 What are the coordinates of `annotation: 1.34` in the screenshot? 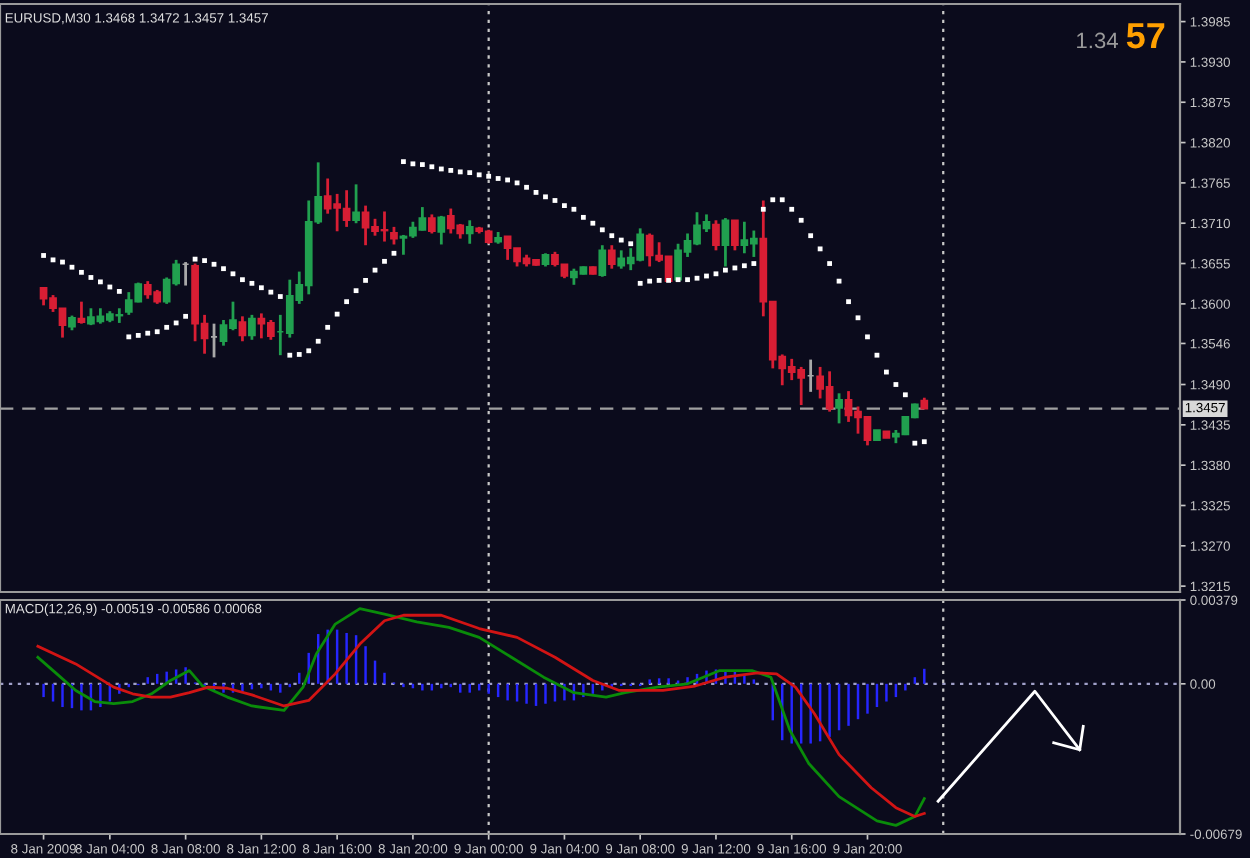 It's located at (1097, 40).